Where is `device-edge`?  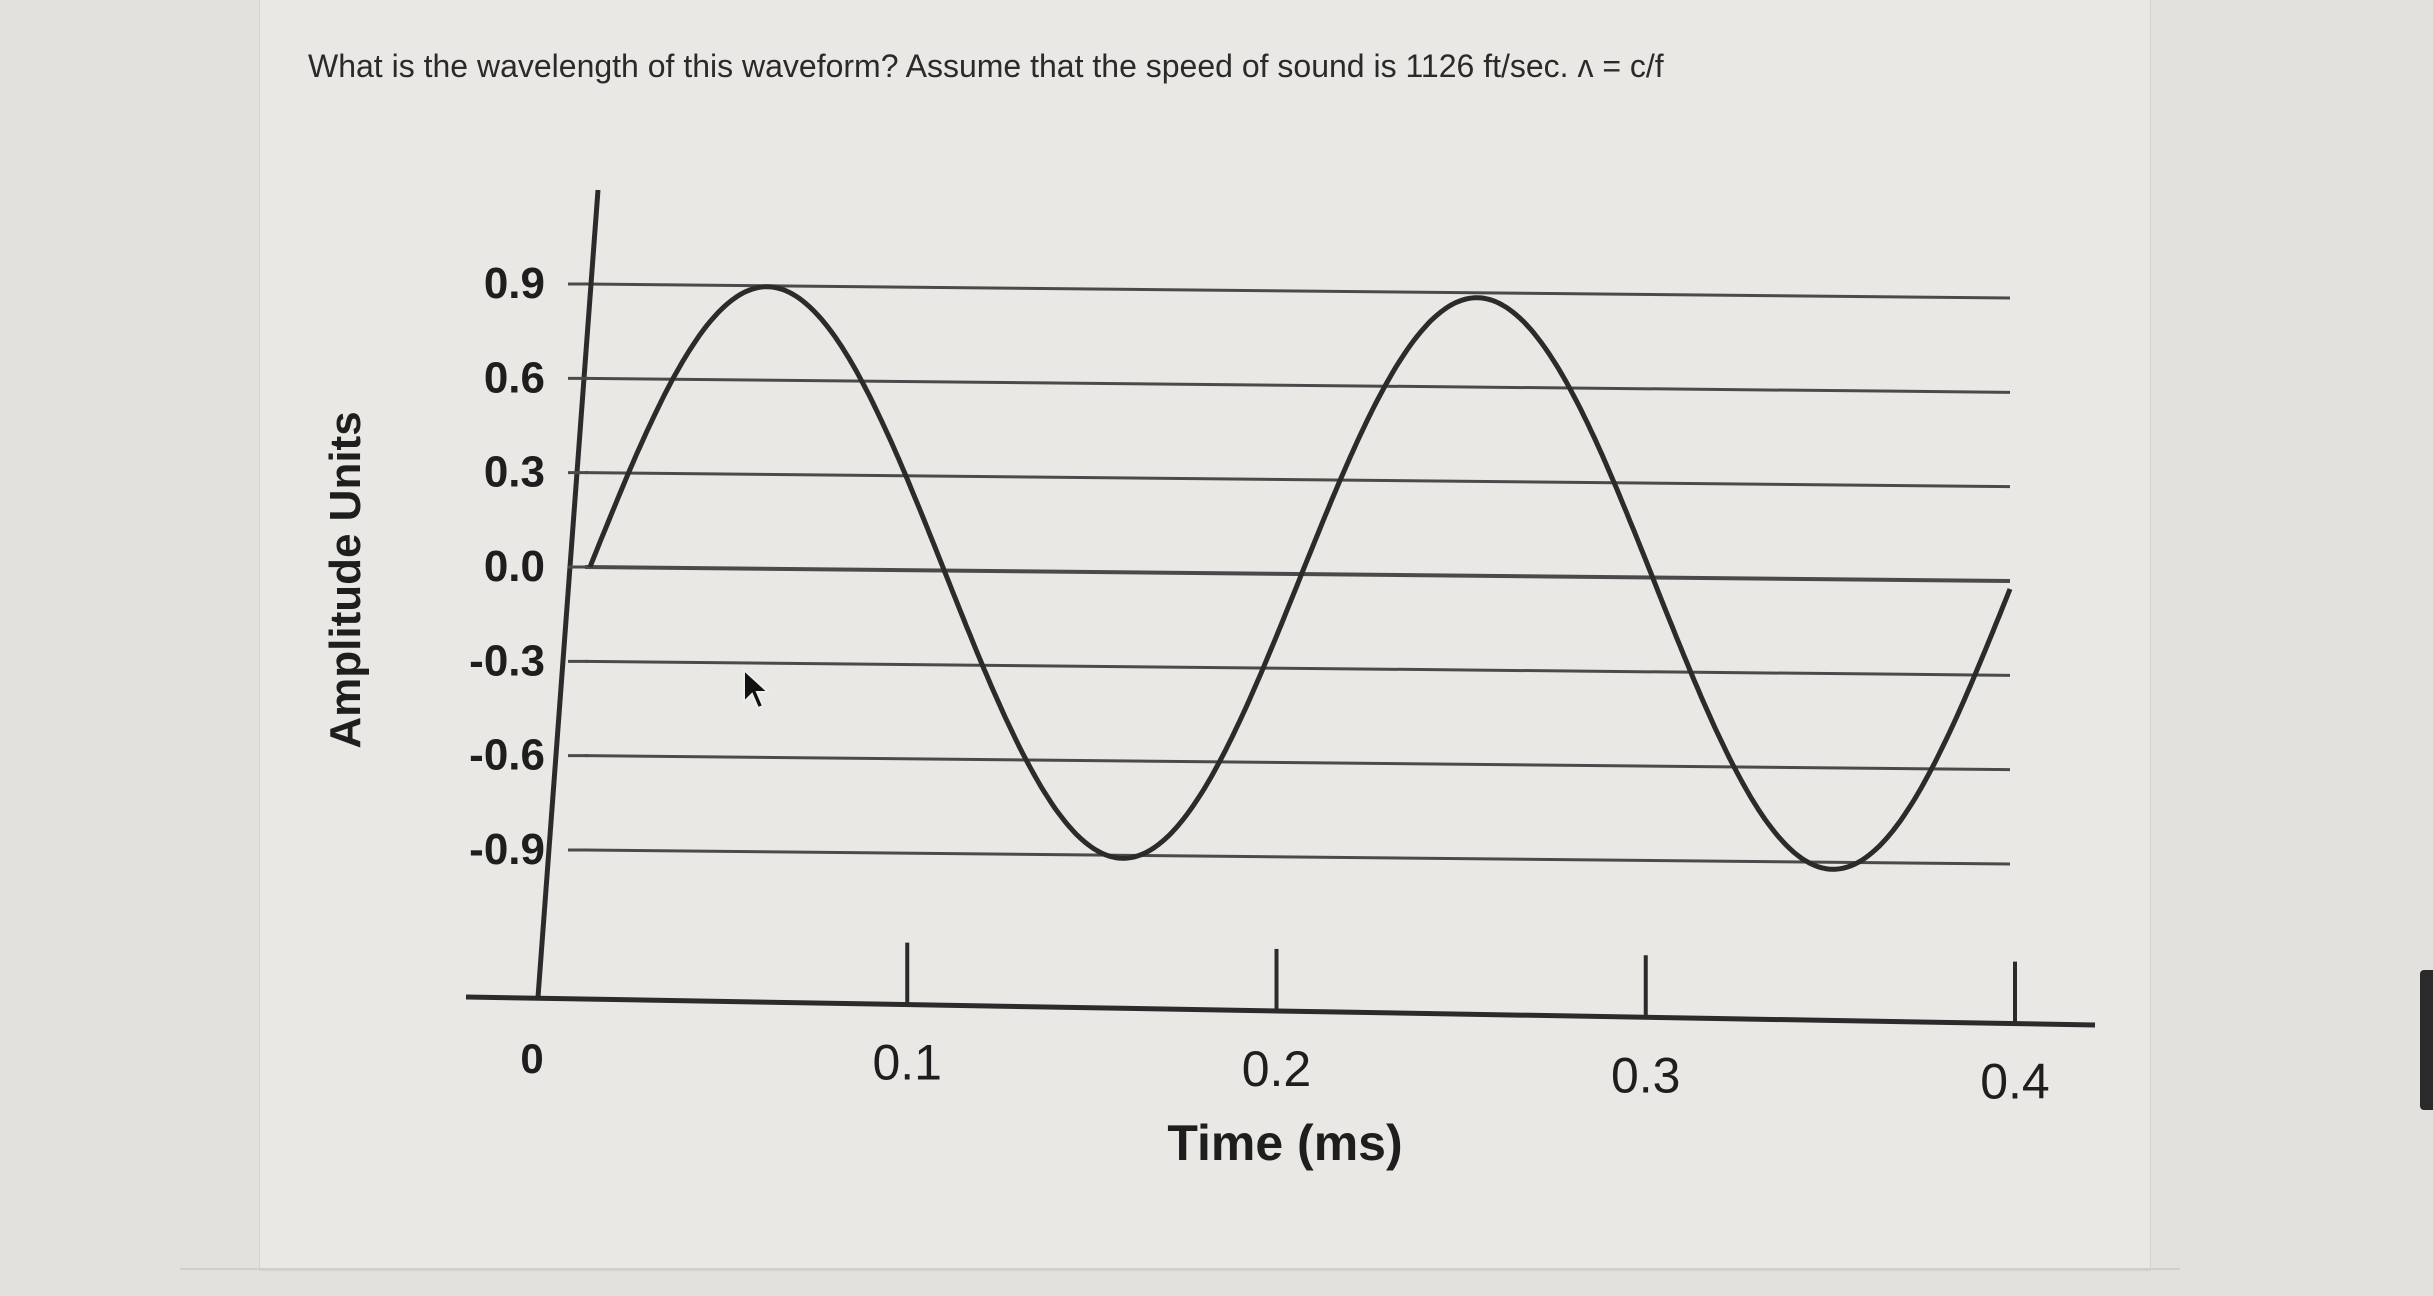
device-edge is located at coordinates (2426, 1040).